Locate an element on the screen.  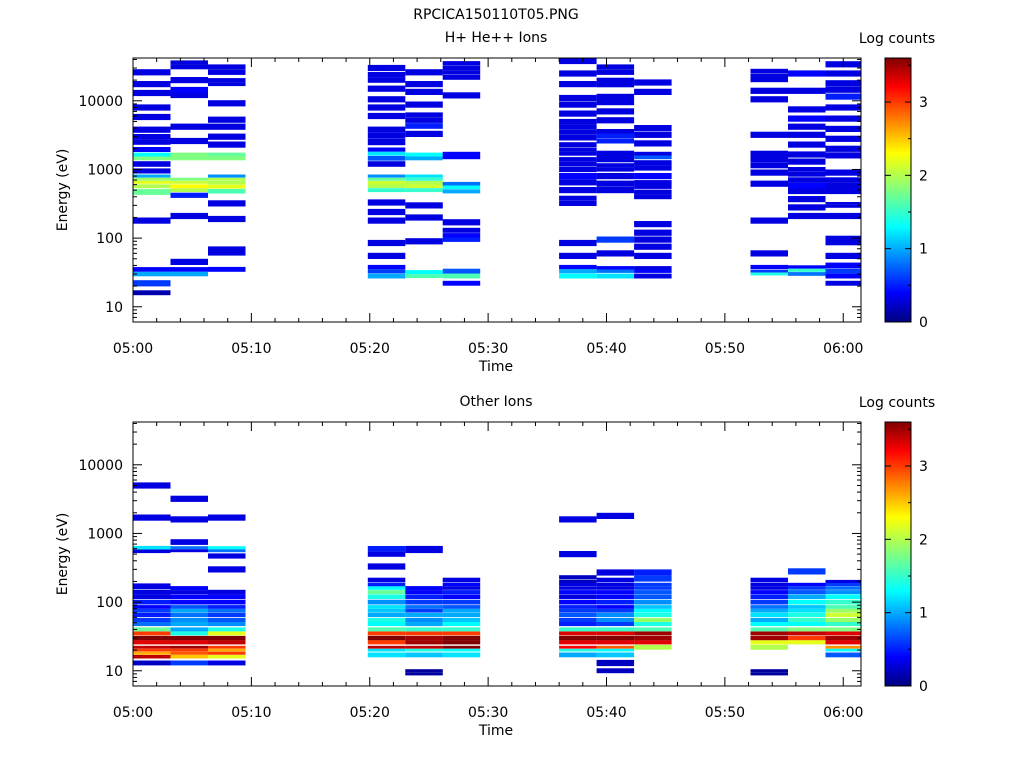
colorbar-ticks: 0 1 2 3 is located at coordinates (906, 197).